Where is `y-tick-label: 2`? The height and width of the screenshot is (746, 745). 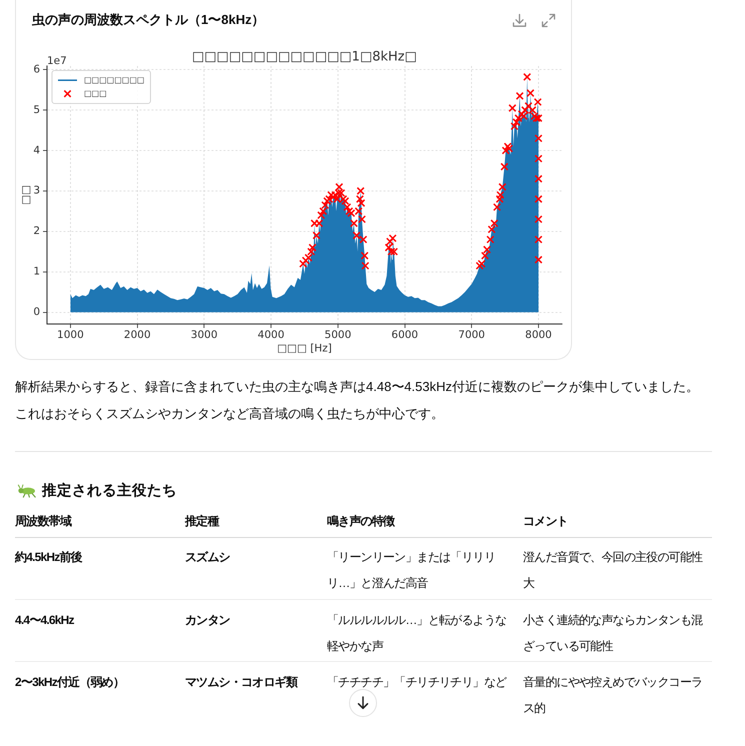
y-tick-label: 2 is located at coordinates (36, 231).